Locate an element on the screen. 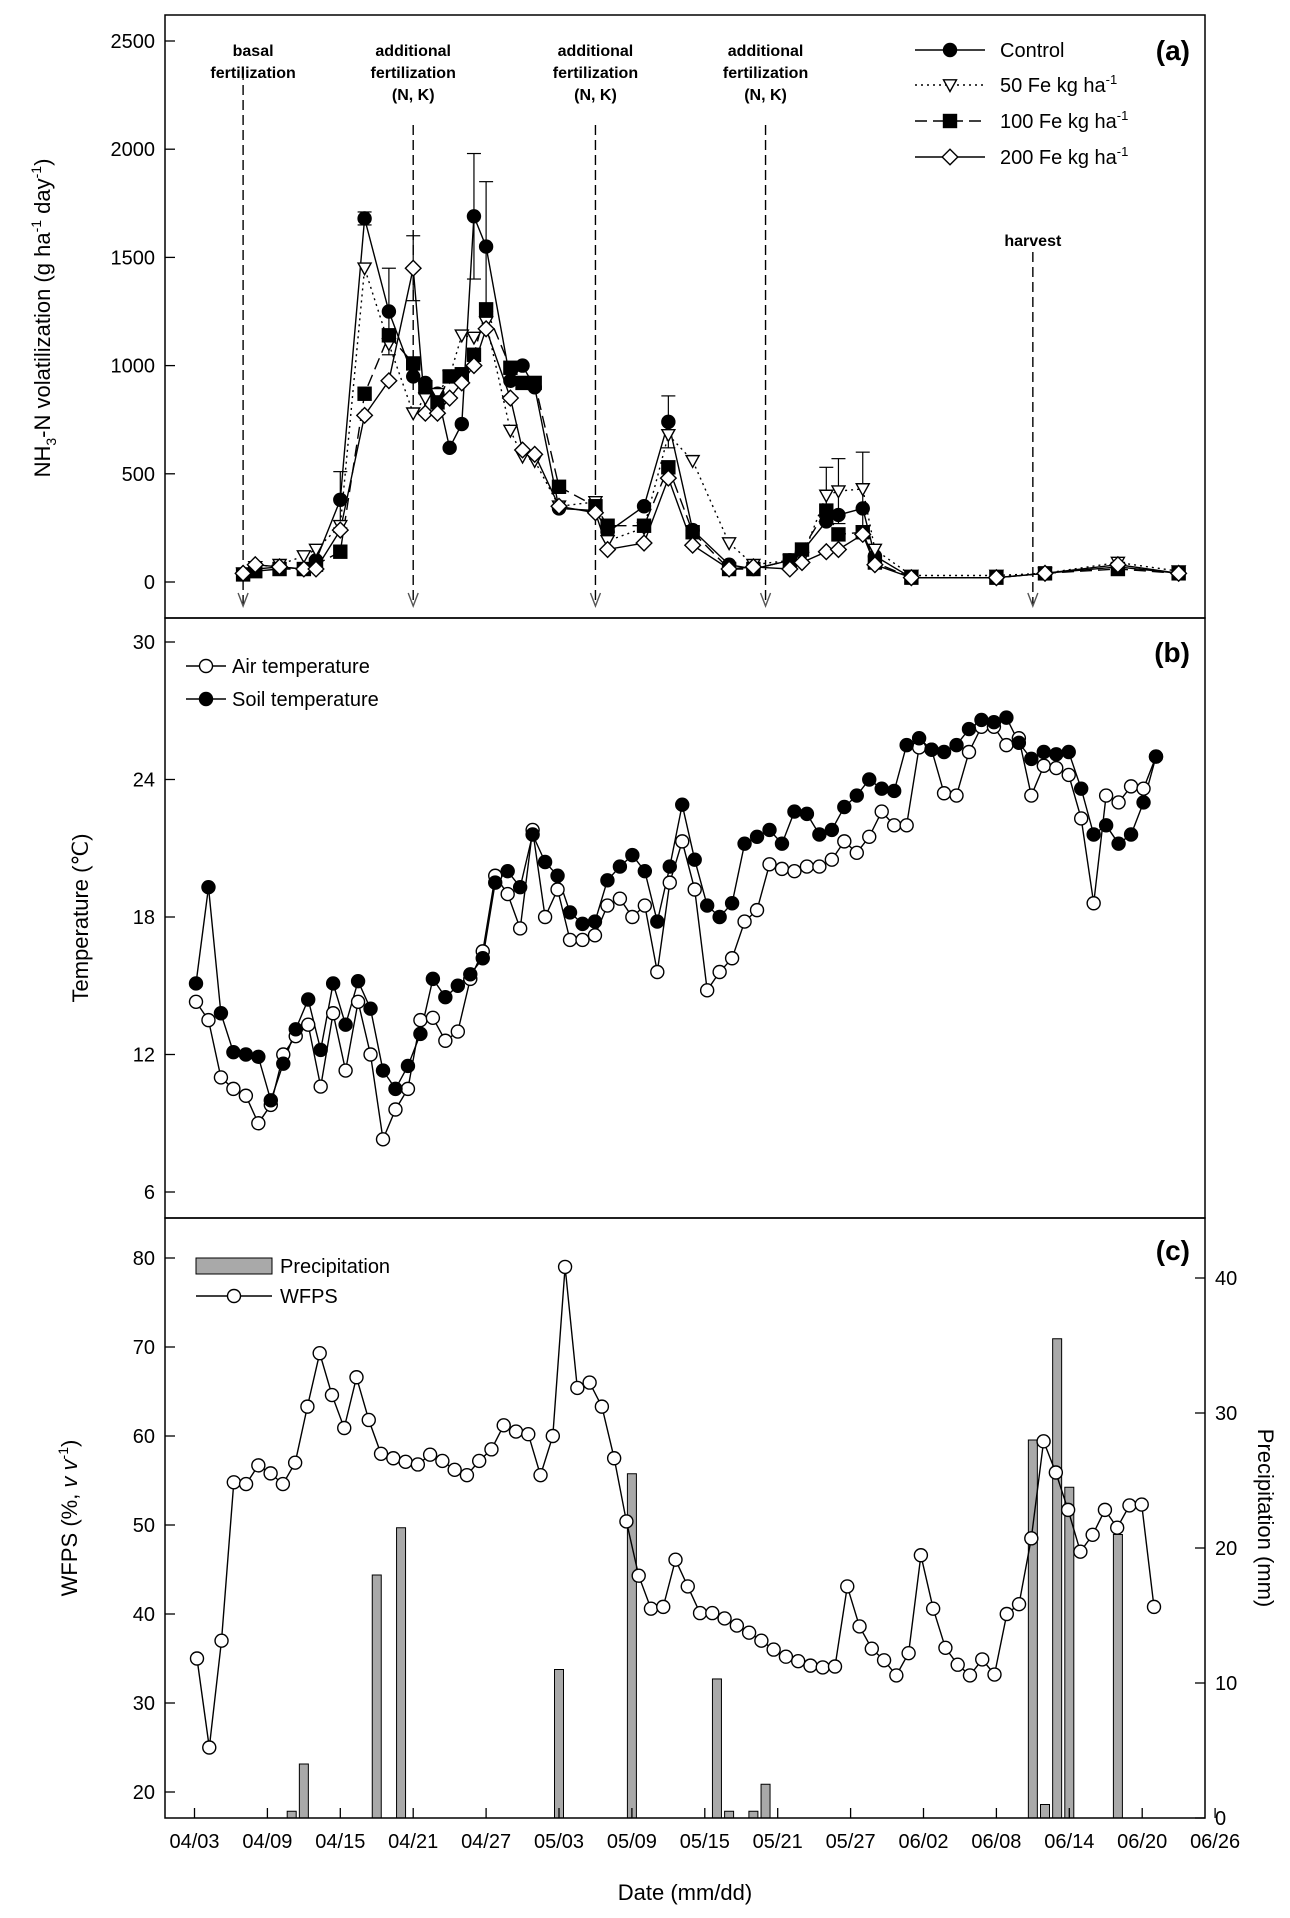 The image size is (1290, 1918). y-label-part: -N volatilization (g ha is located at coordinates (42, 335).